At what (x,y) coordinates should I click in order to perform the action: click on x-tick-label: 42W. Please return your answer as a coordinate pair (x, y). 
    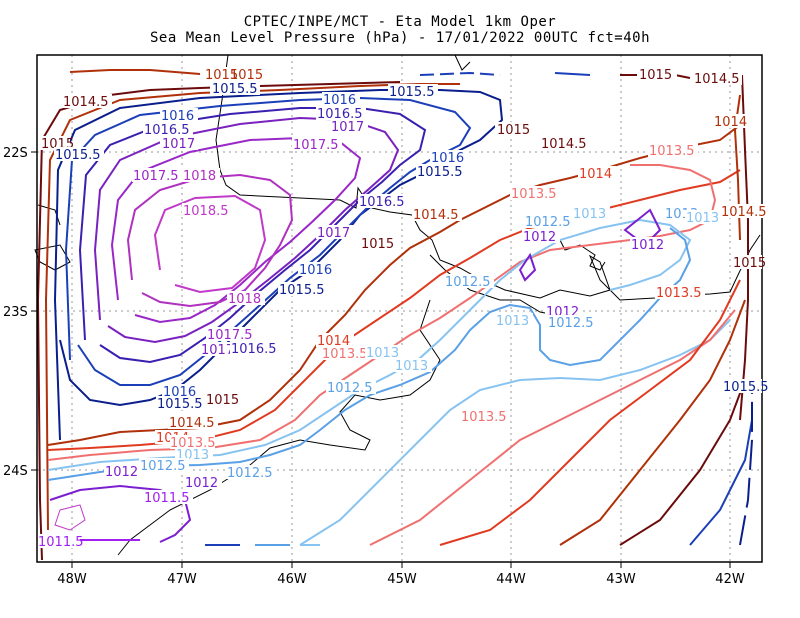
    Looking at the image, I should click on (730, 579).